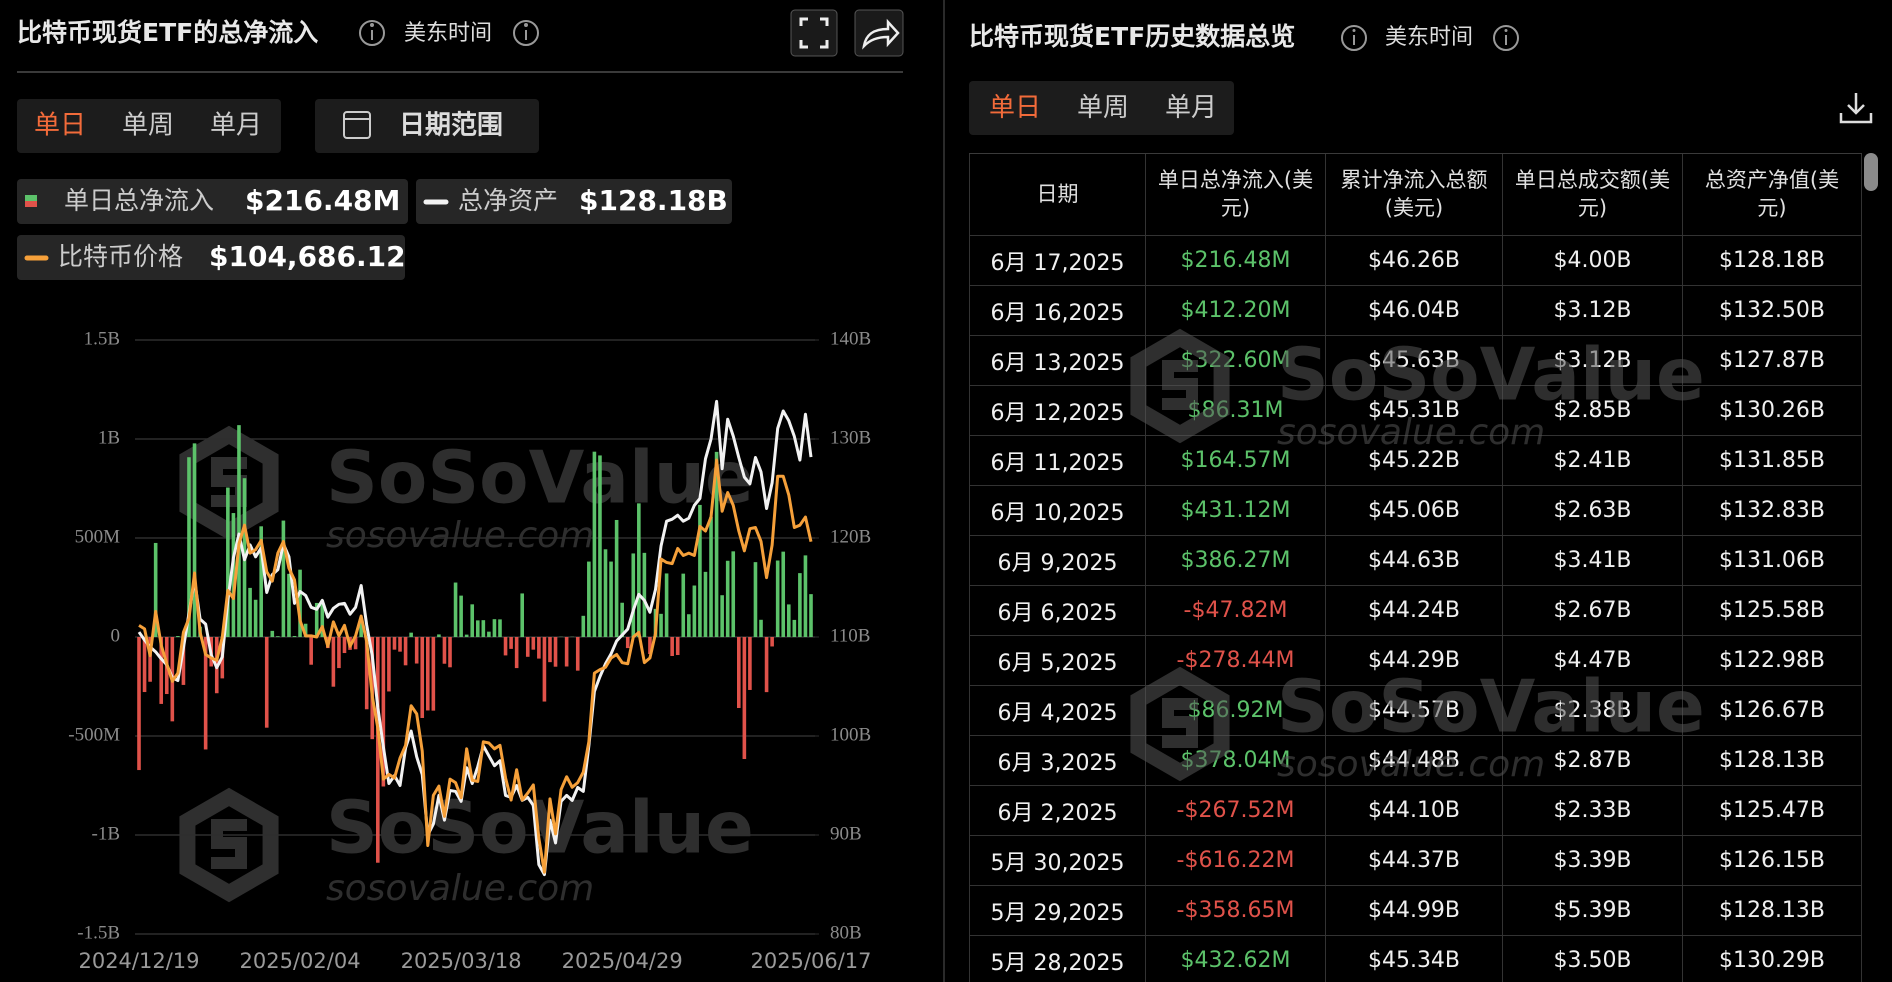 This screenshot has height=982, width=1892. I want to click on panel-title: 比特币现货ETF的总净流入, so click(167, 32).